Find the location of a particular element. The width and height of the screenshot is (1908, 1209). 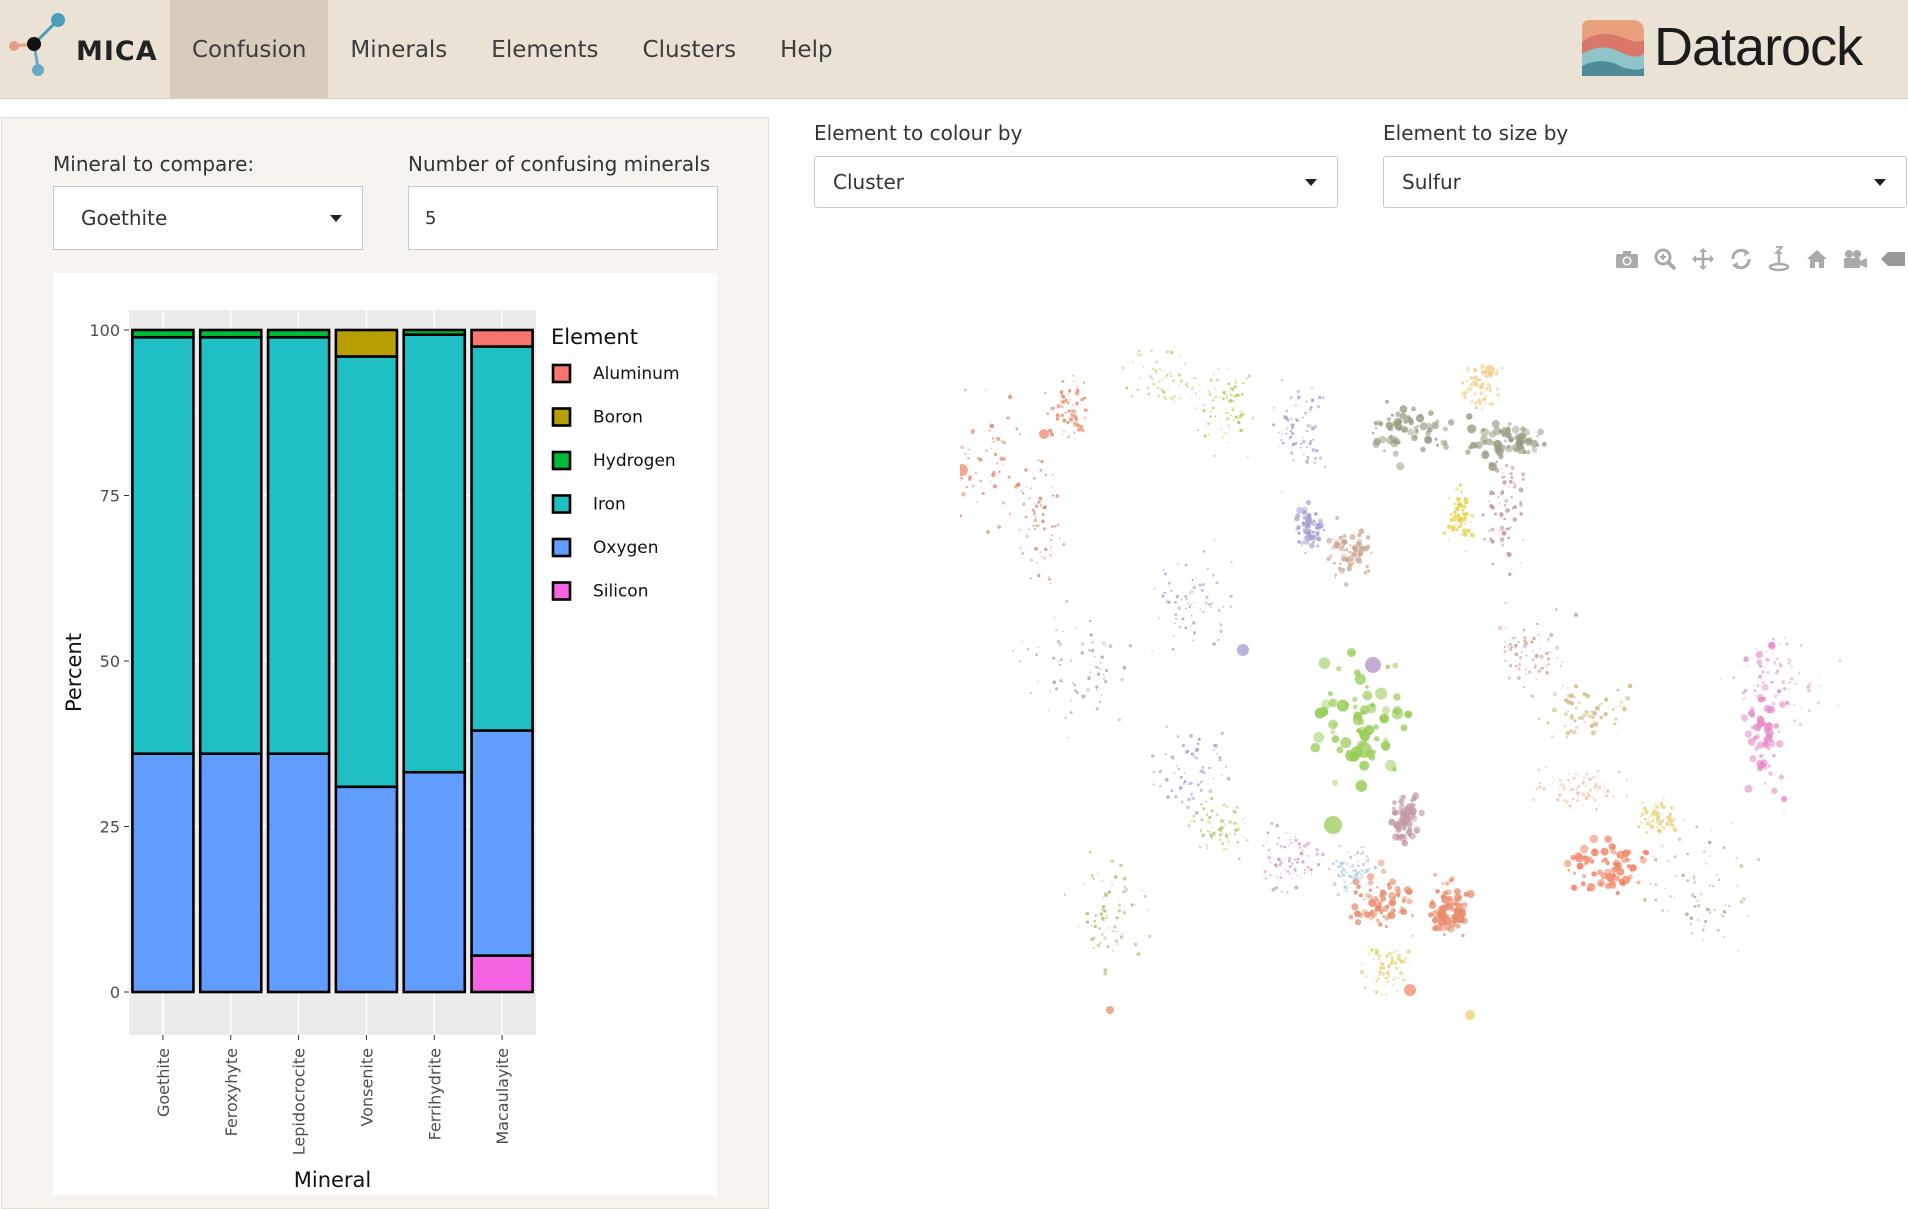

tag-icon is located at coordinates (1893, 259).